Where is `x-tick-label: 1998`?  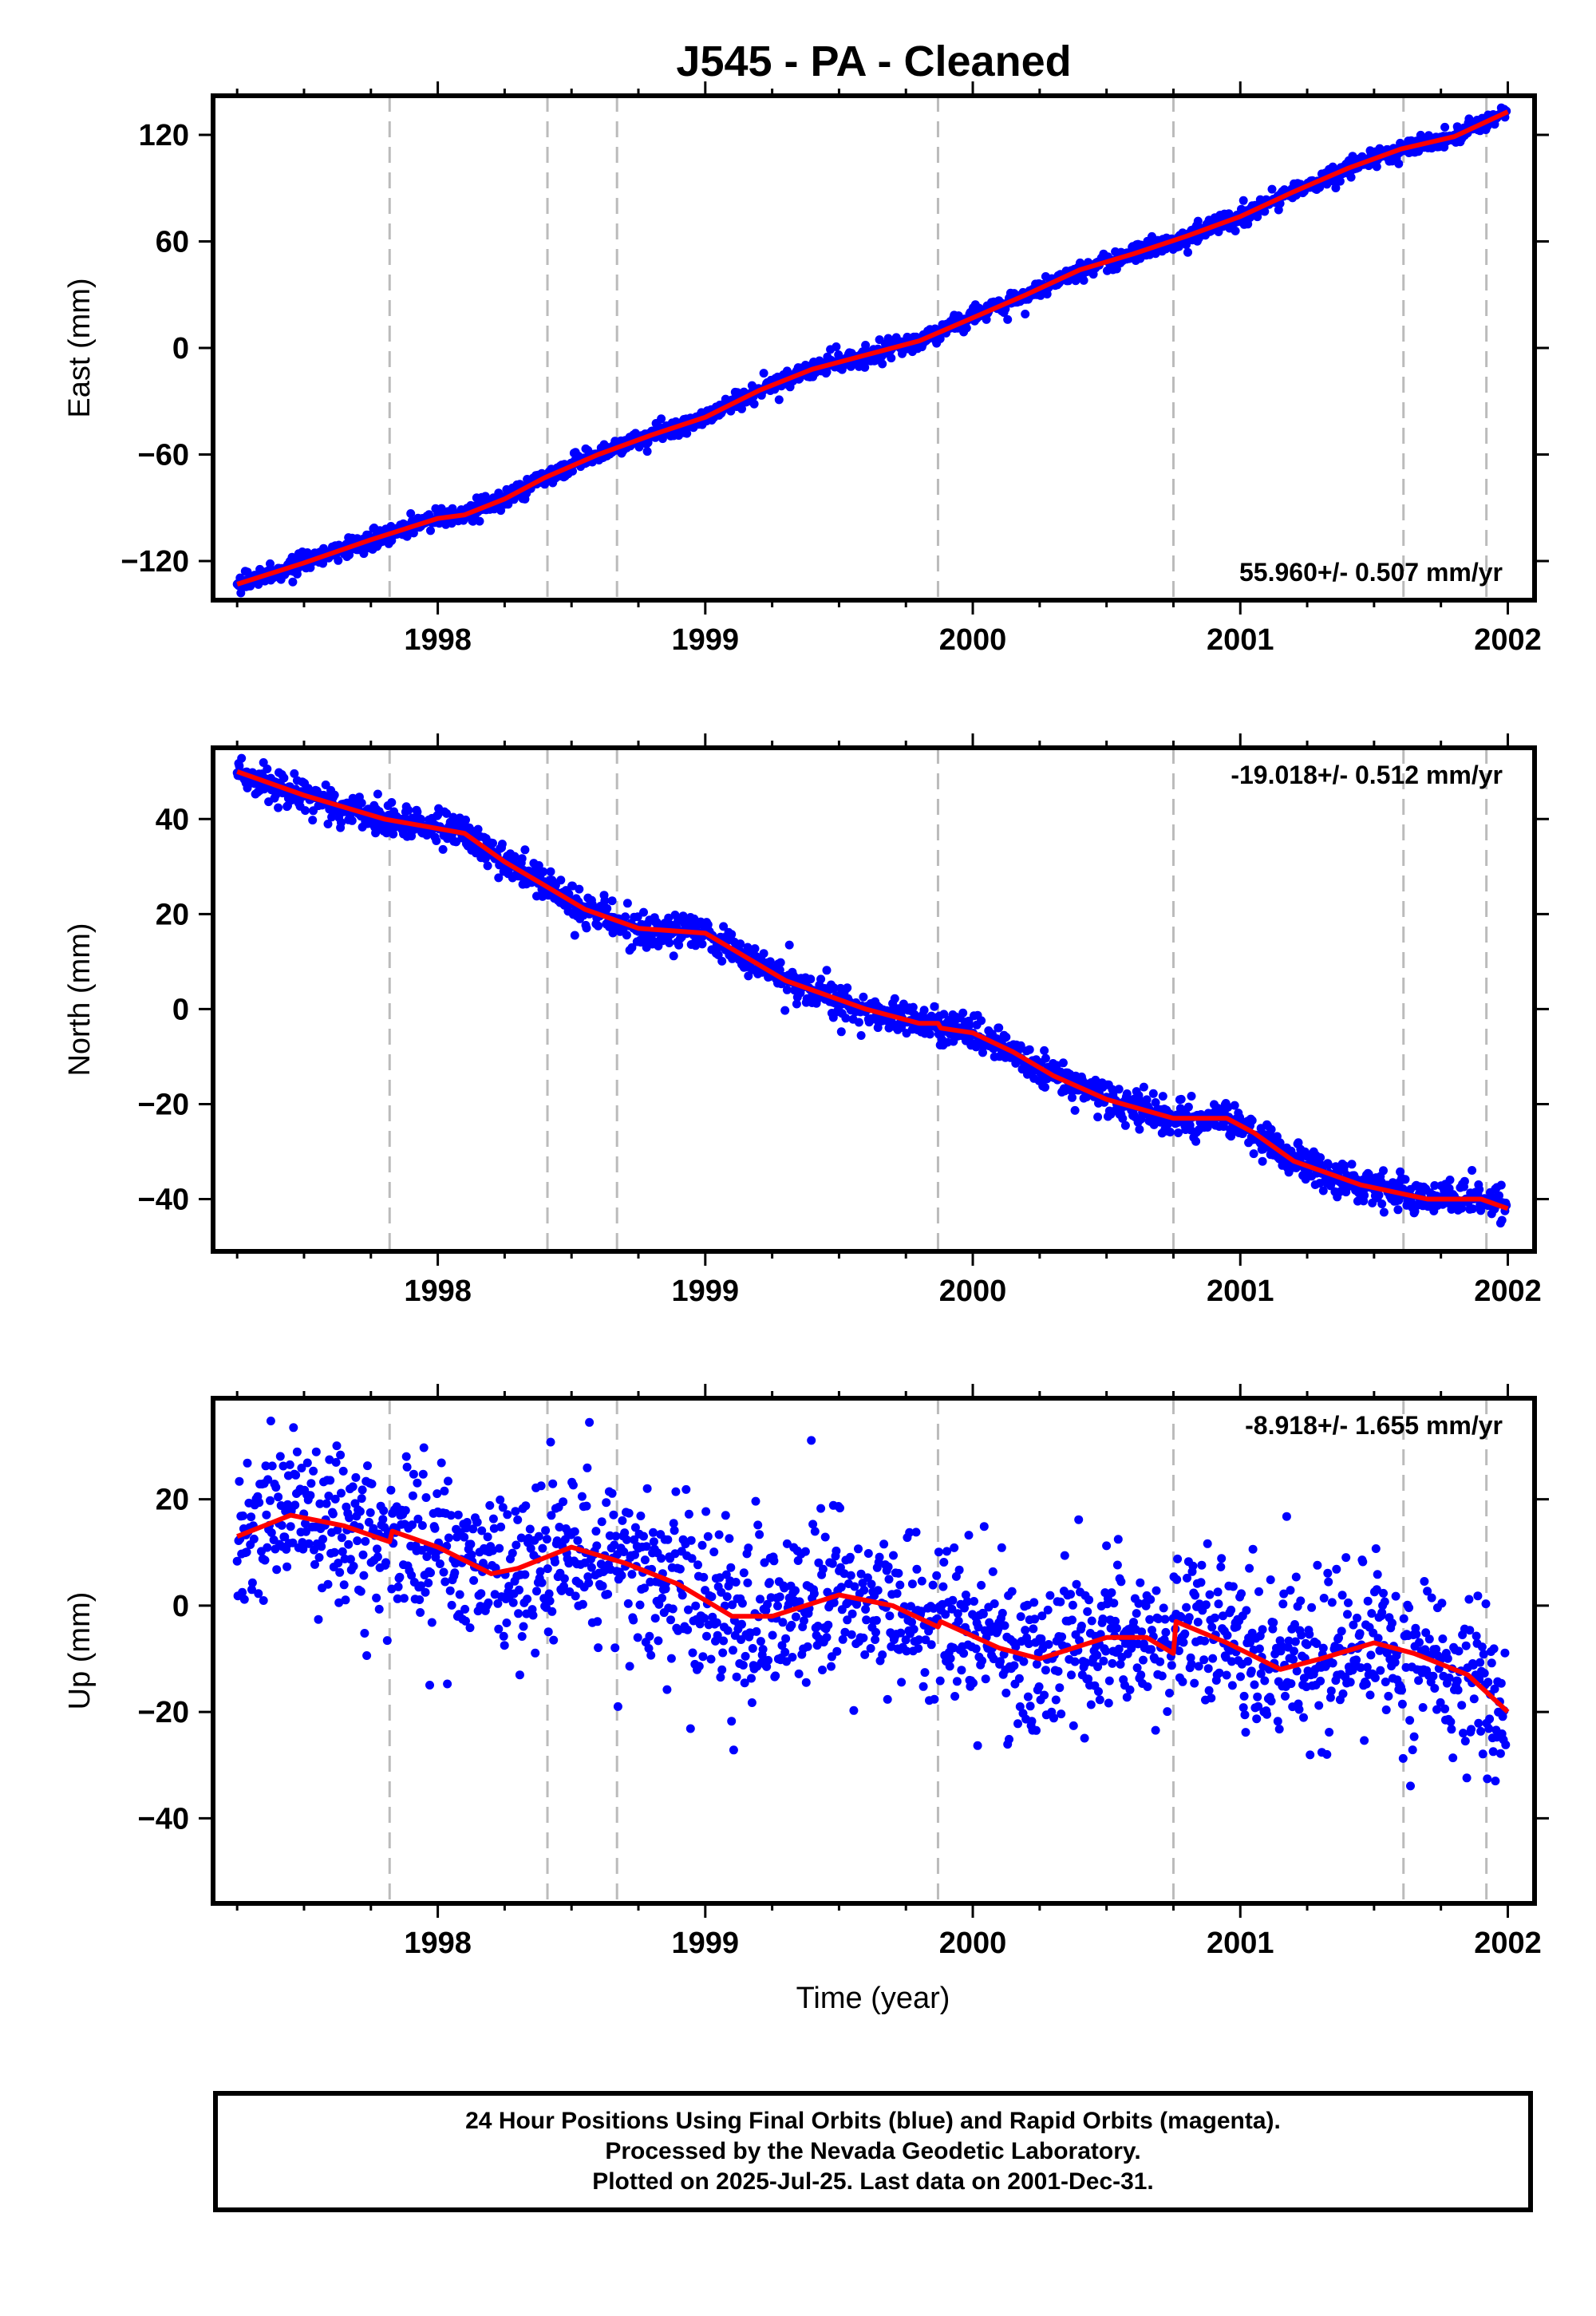
x-tick-label: 1998 is located at coordinates (438, 640).